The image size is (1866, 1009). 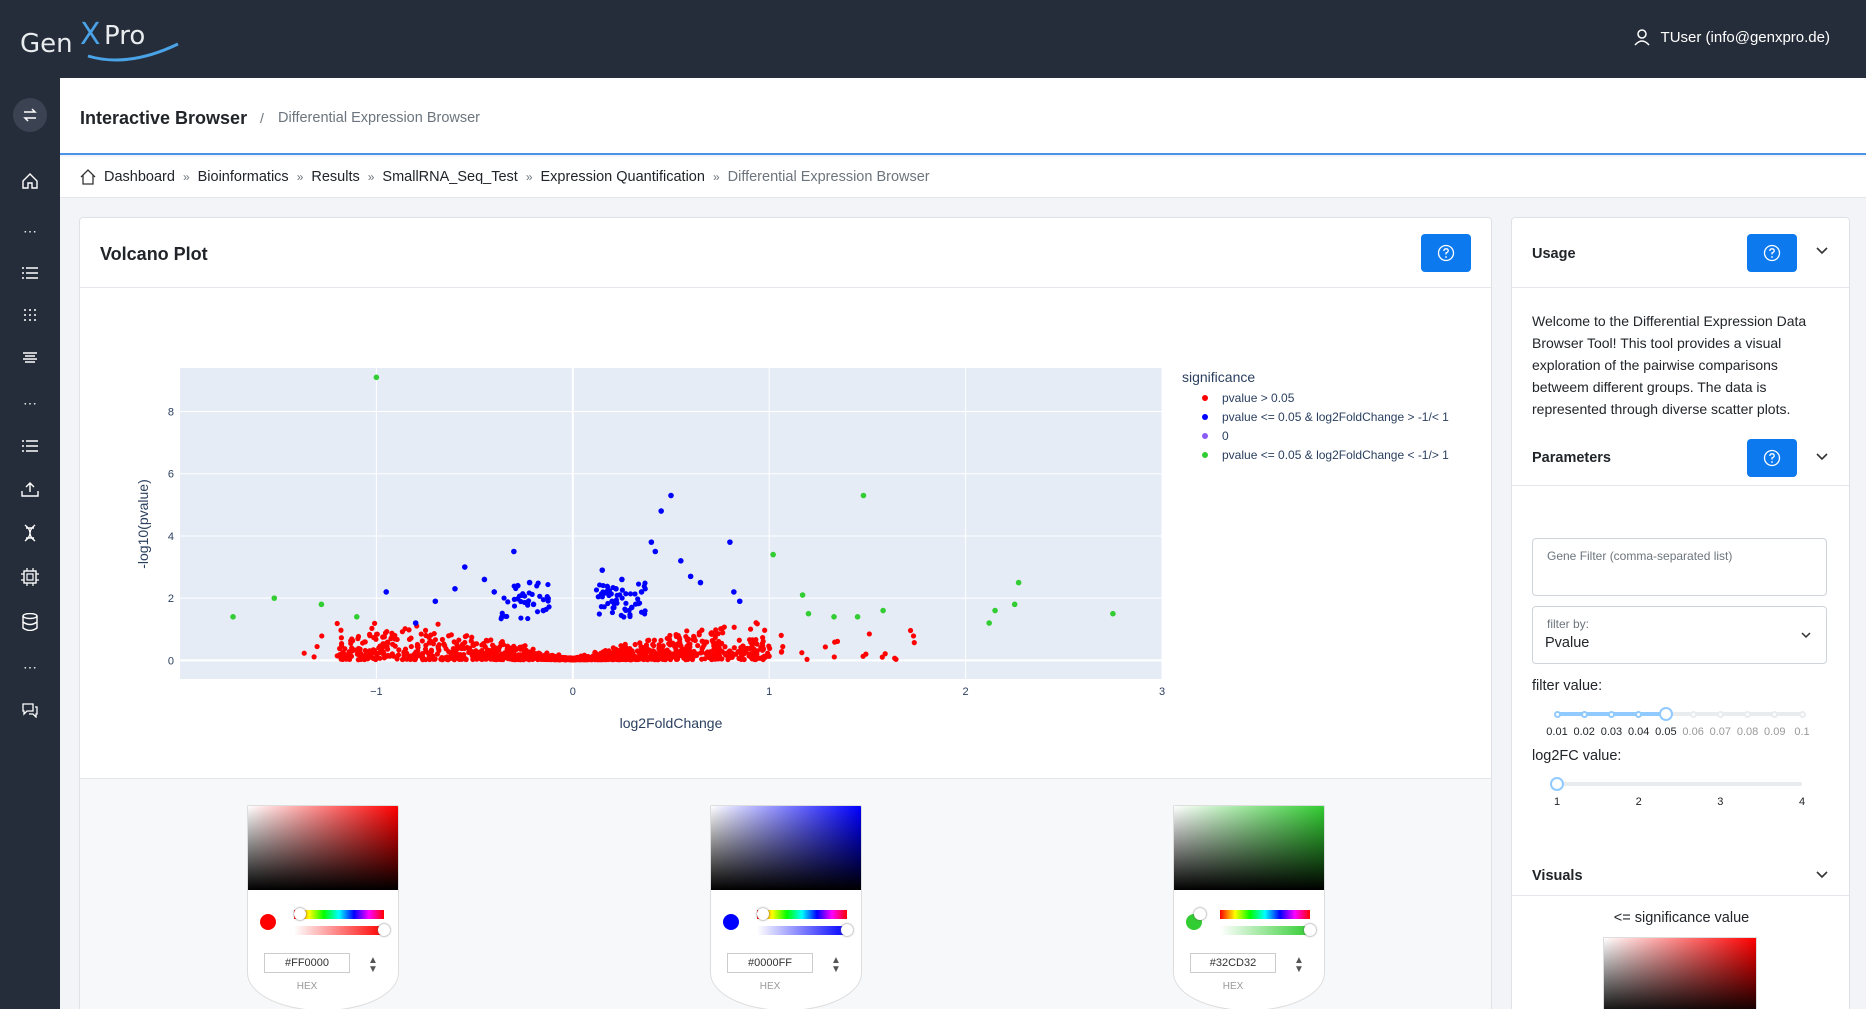 I want to click on breadcrumb-bioinformatics: Bioinformatics, so click(x=243, y=177).